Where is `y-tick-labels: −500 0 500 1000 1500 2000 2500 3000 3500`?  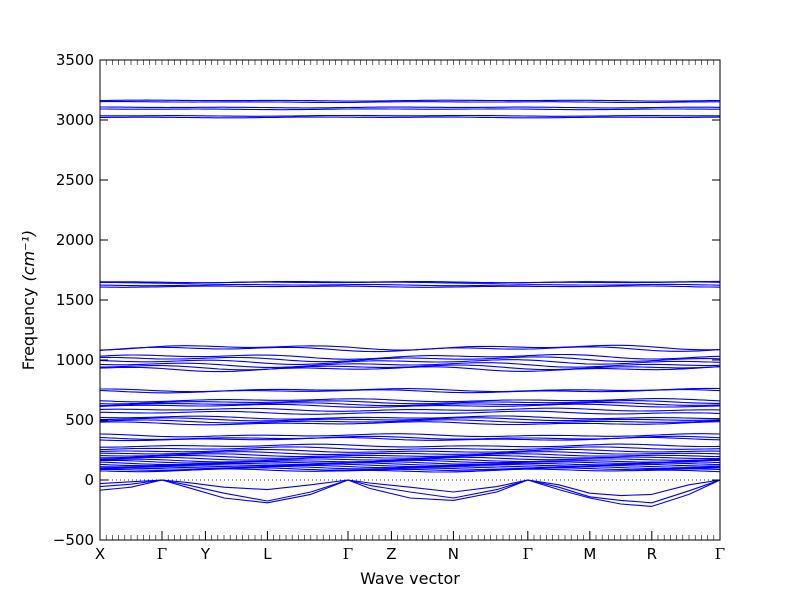
y-tick-labels: −500 0 500 1000 1500 2000 2500 3000 3500 is located at coordinates (73, 300).